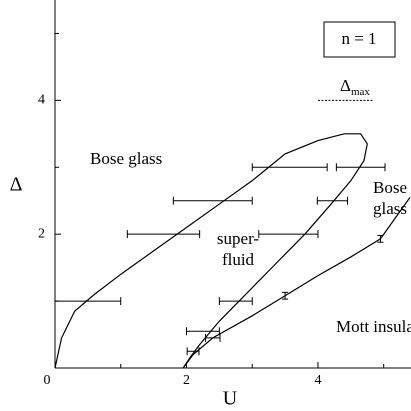  What do you see at coordinates (186, 380) in the screenshot?
I see `x-tick-label: 2` at bounding box center [186, 380].